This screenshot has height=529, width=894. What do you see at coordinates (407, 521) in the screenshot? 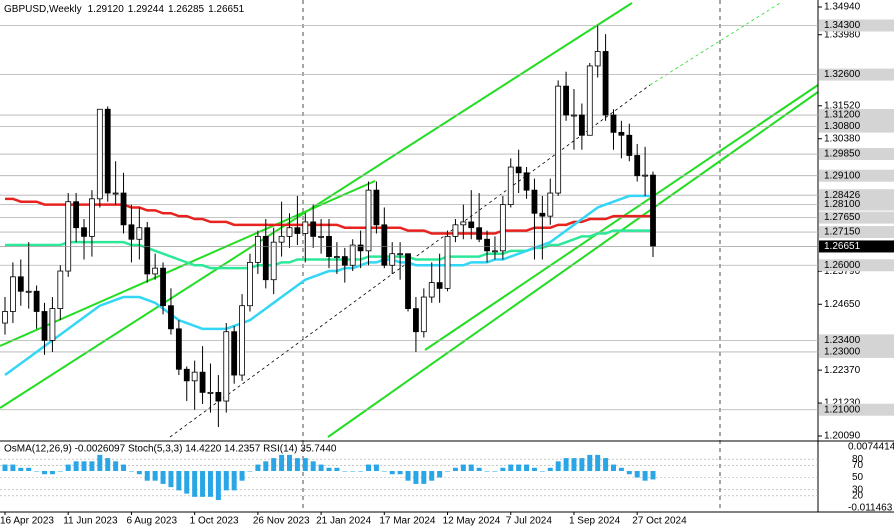
I see `x-tick-label: 17 Mar 2024` at bounding box center [407, 521].